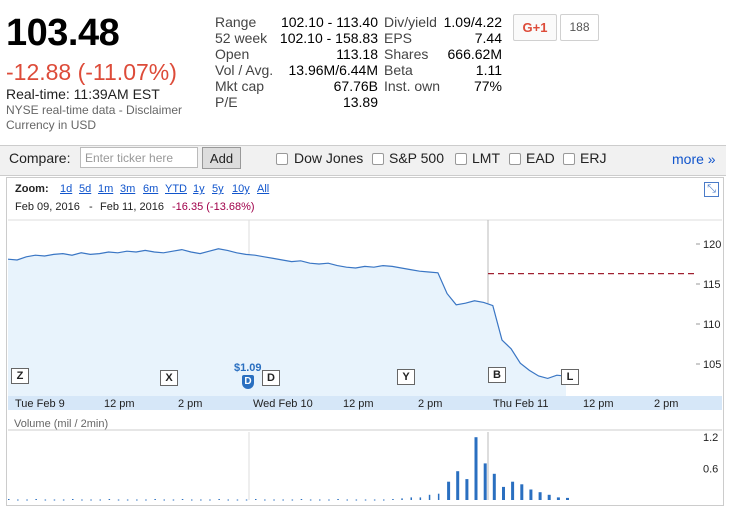  I want to click on volume-label: Volume (mil / 2min), so click(61, 424).